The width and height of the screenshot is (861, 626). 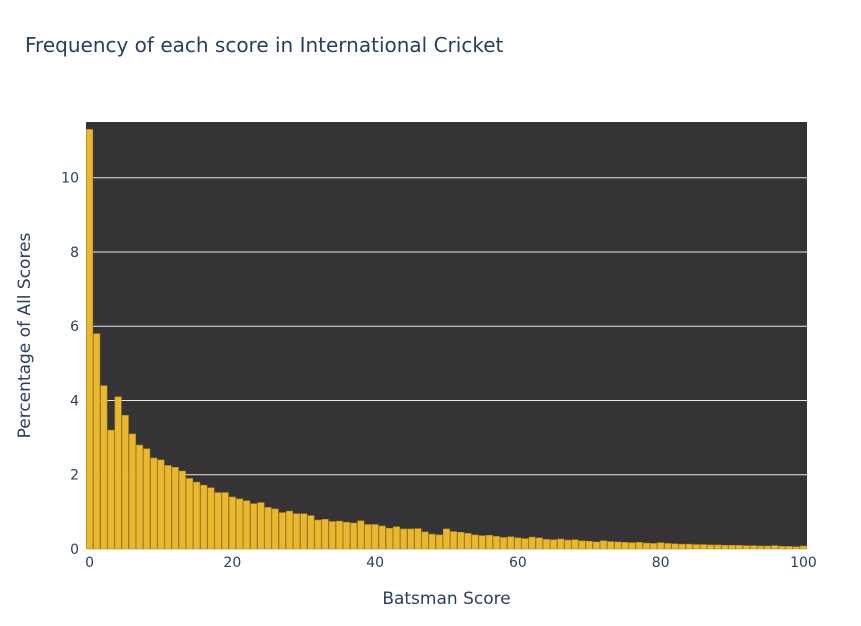 I want to click on y-tick-label: 8, so click(x=74, y=253).